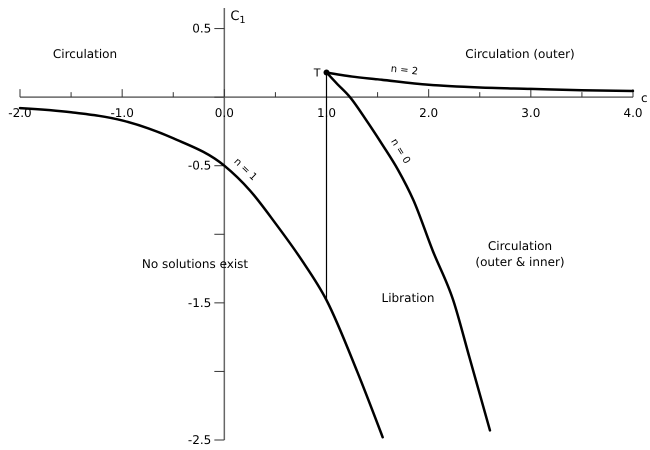 The height and width of the screenshot is (450, 650). I want to click on annotation: Circulation (outer & inner), so click(520, 254).